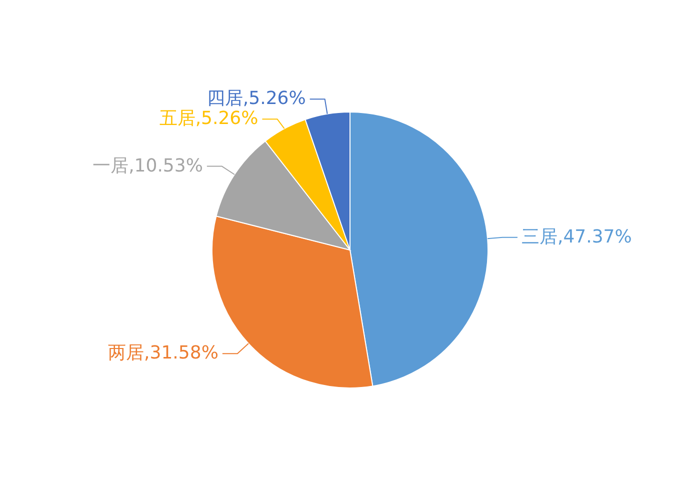 Image resolution: width=700 pixels, height=500 pixels. Describe the element at coordinates (163, 353) in the screenshot. I see `slice-label: 两居,31.58%` at that location.